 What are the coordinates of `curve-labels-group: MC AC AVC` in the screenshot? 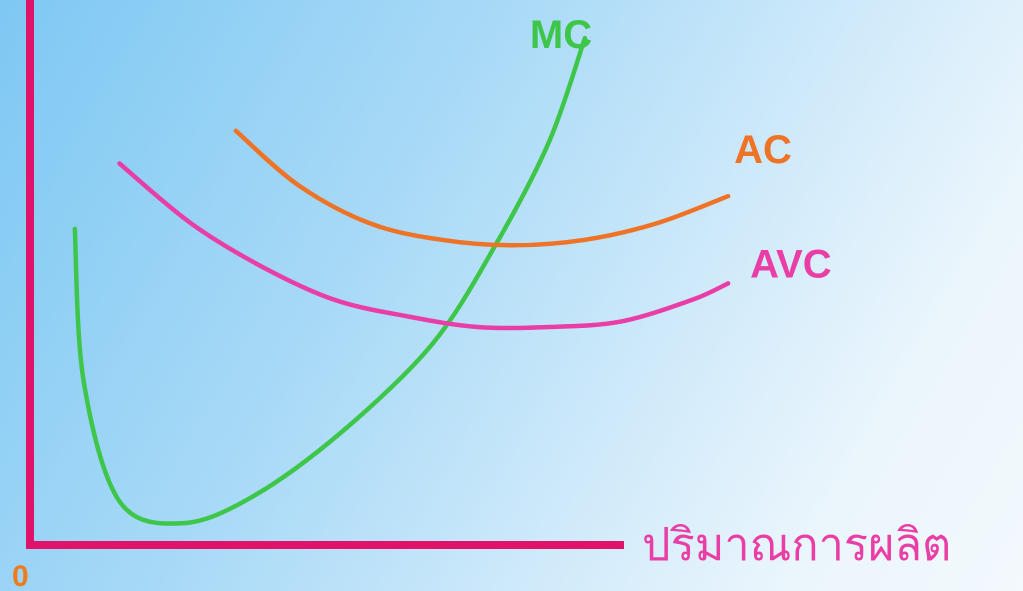 It's located at (681, 149).